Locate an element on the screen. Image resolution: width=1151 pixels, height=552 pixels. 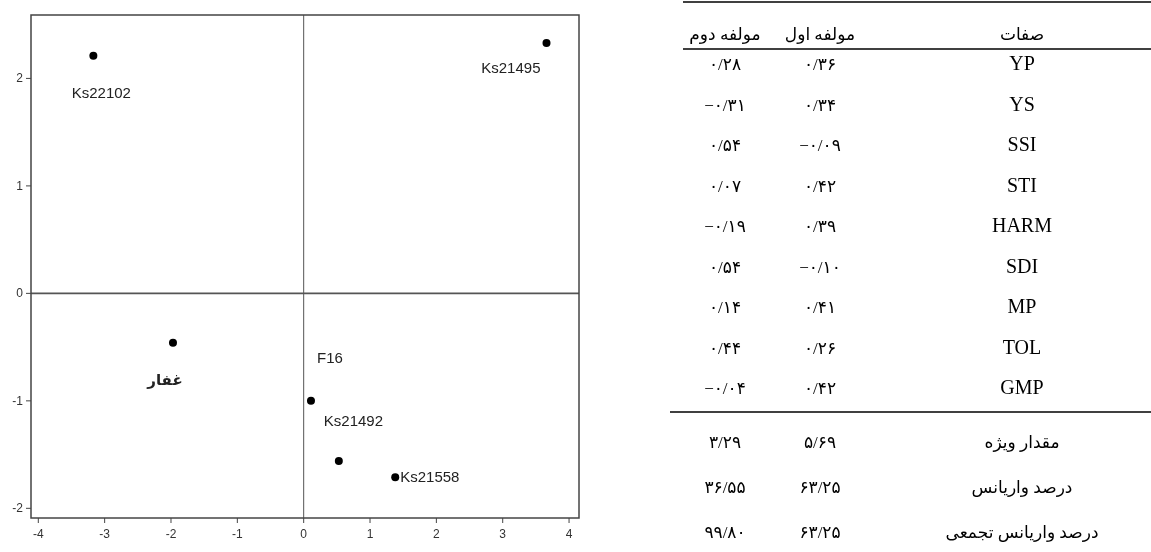
annotation: غفار is located at coordinates (164, 379).